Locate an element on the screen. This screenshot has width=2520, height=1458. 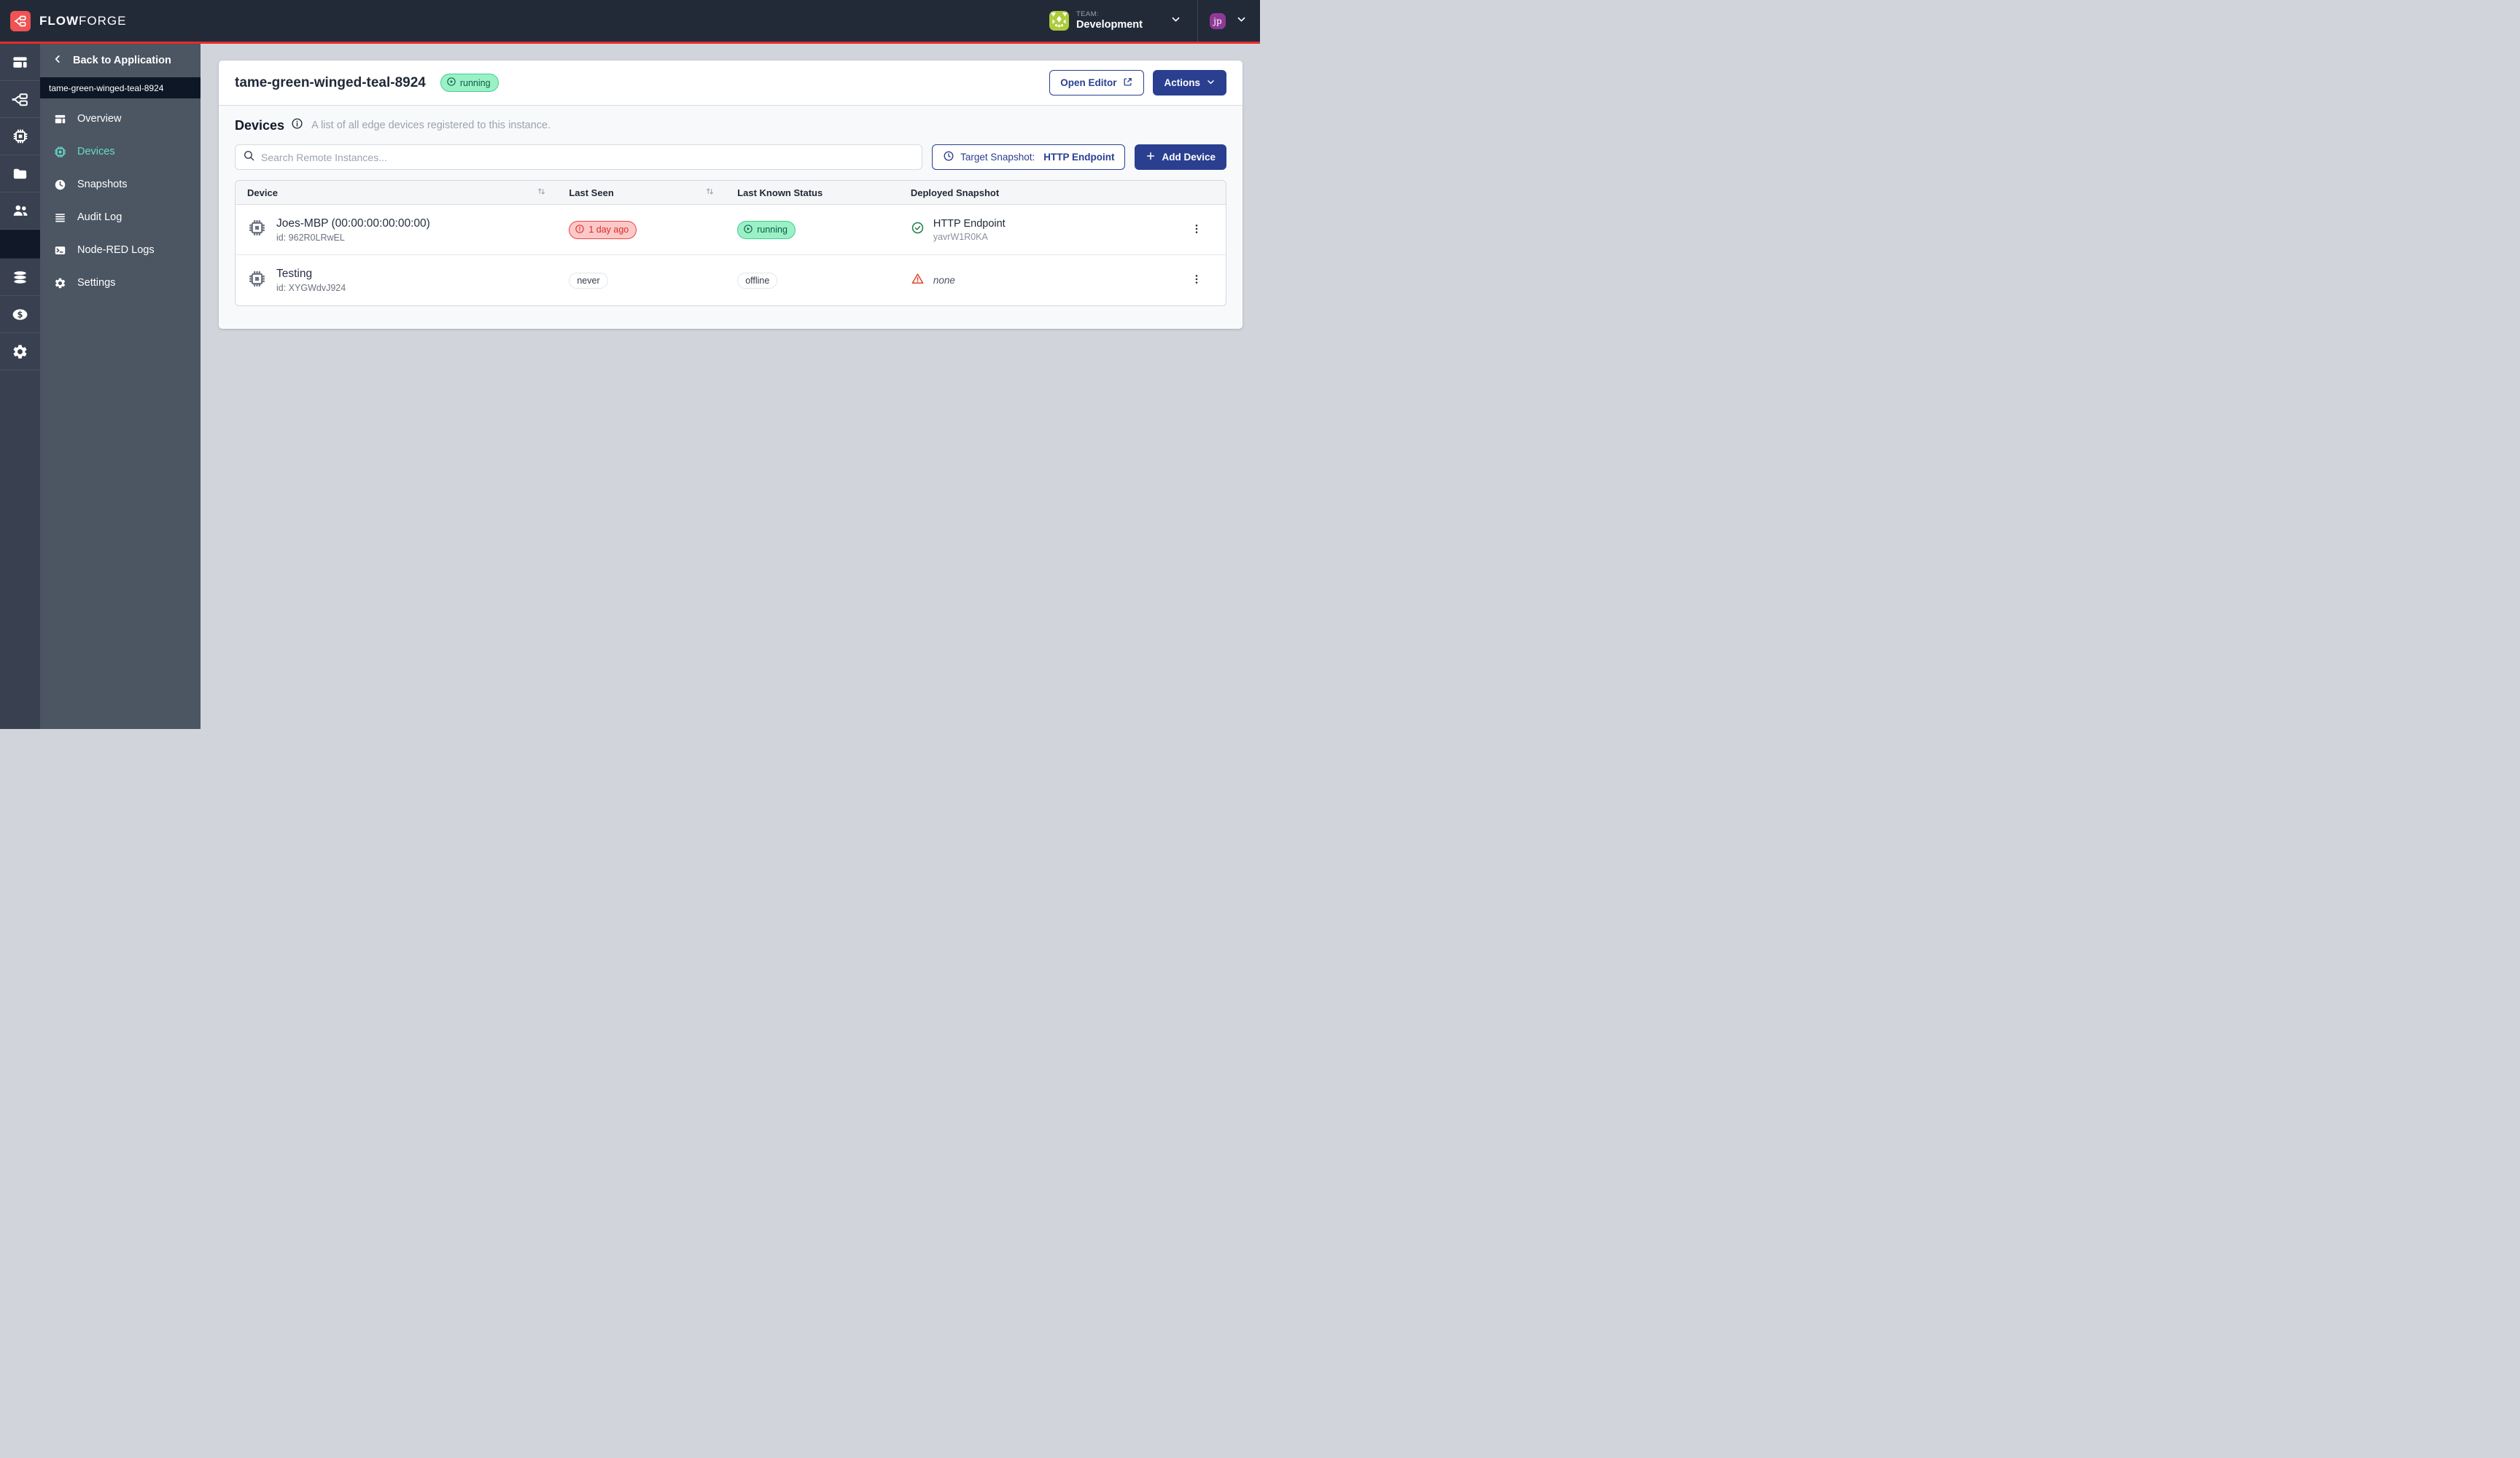
target-snapshot-button: Target Snapshot: HTTP Endpoint is located at coordinates (1029, 157).